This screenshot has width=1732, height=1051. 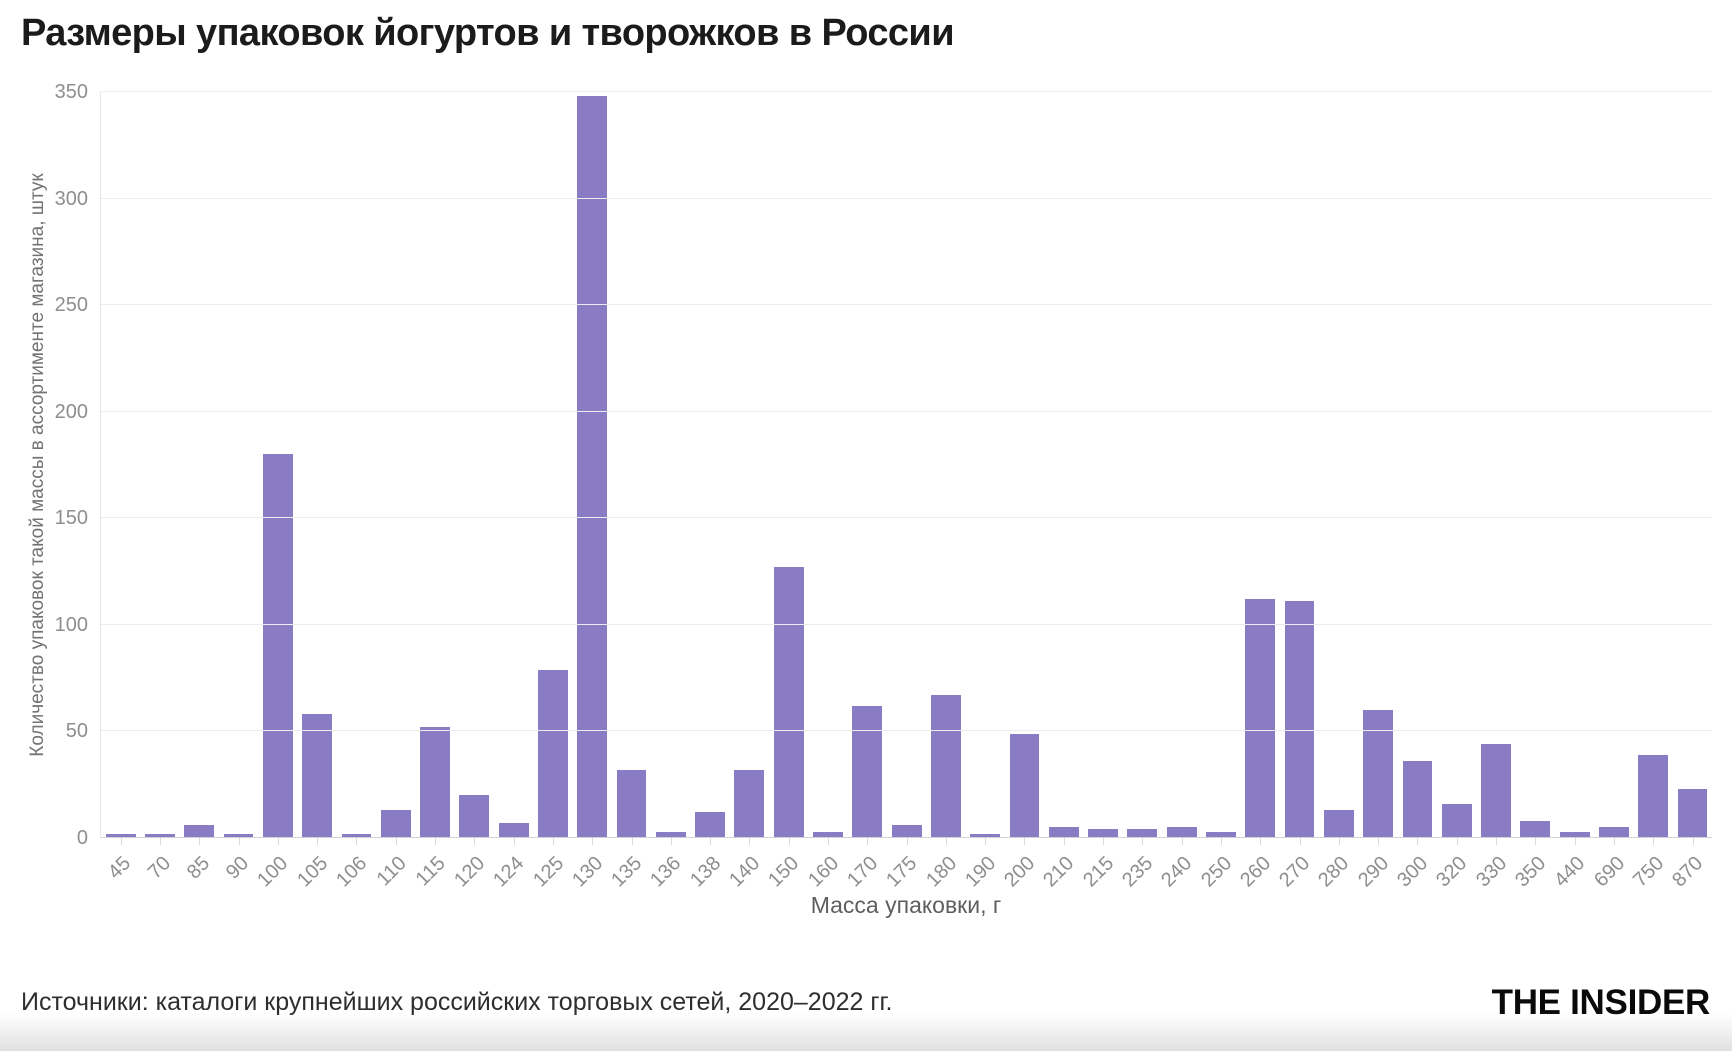 I want to click on bar-column: 280, so click(x=1336, y=491).